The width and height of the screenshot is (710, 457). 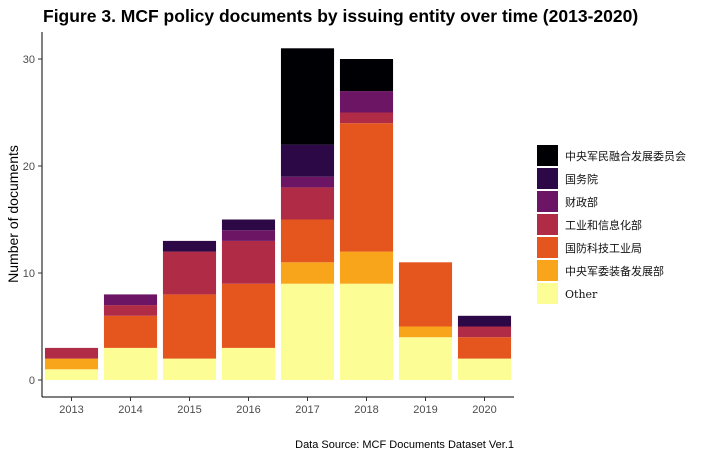 I want to click on legend-label-4: 国防科技工业局, so click(x=603, y=248).